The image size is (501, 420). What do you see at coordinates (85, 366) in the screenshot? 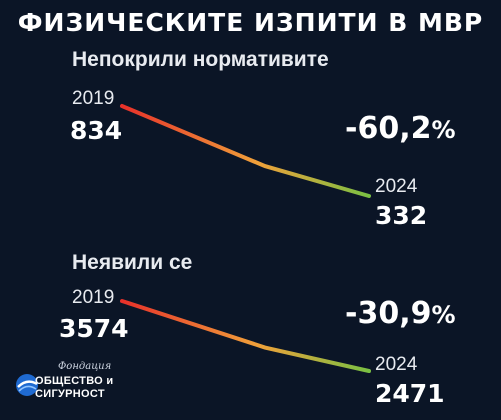
I see `logo-small-text: Фондация` at bounding box center [85, 366].